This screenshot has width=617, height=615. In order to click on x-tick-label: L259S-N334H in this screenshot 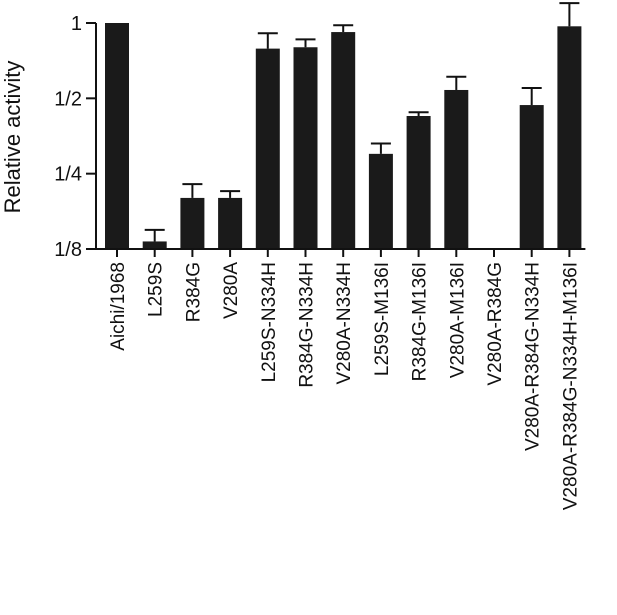, I will do `click(269, 322)`.